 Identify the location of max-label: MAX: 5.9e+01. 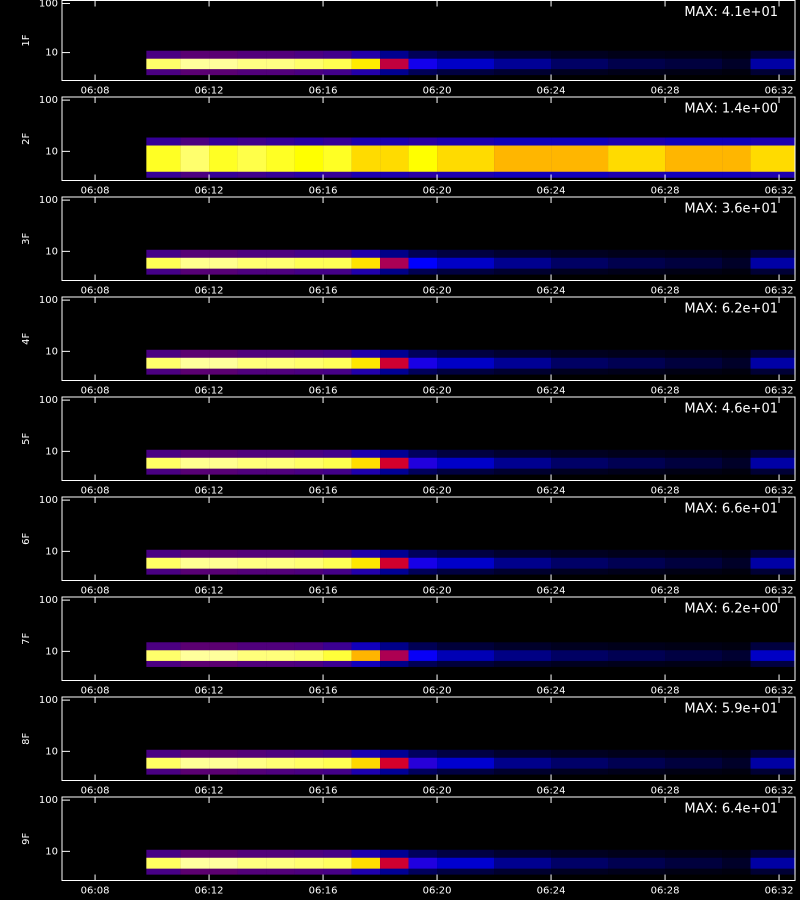
(731, 709).